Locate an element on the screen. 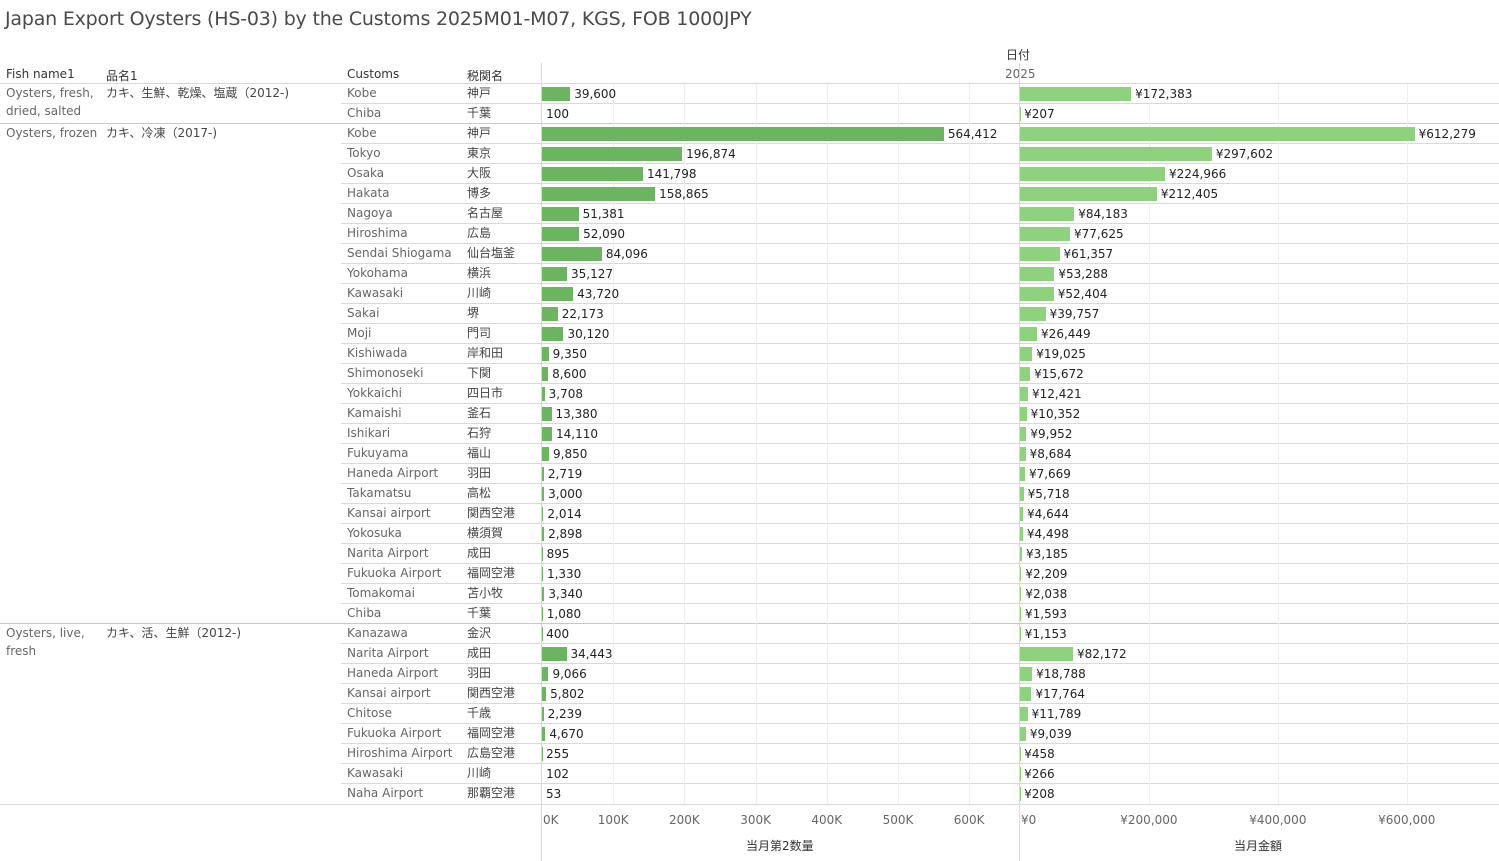  quantity-data-label: 3,340 is located at coordinates (565, 594).